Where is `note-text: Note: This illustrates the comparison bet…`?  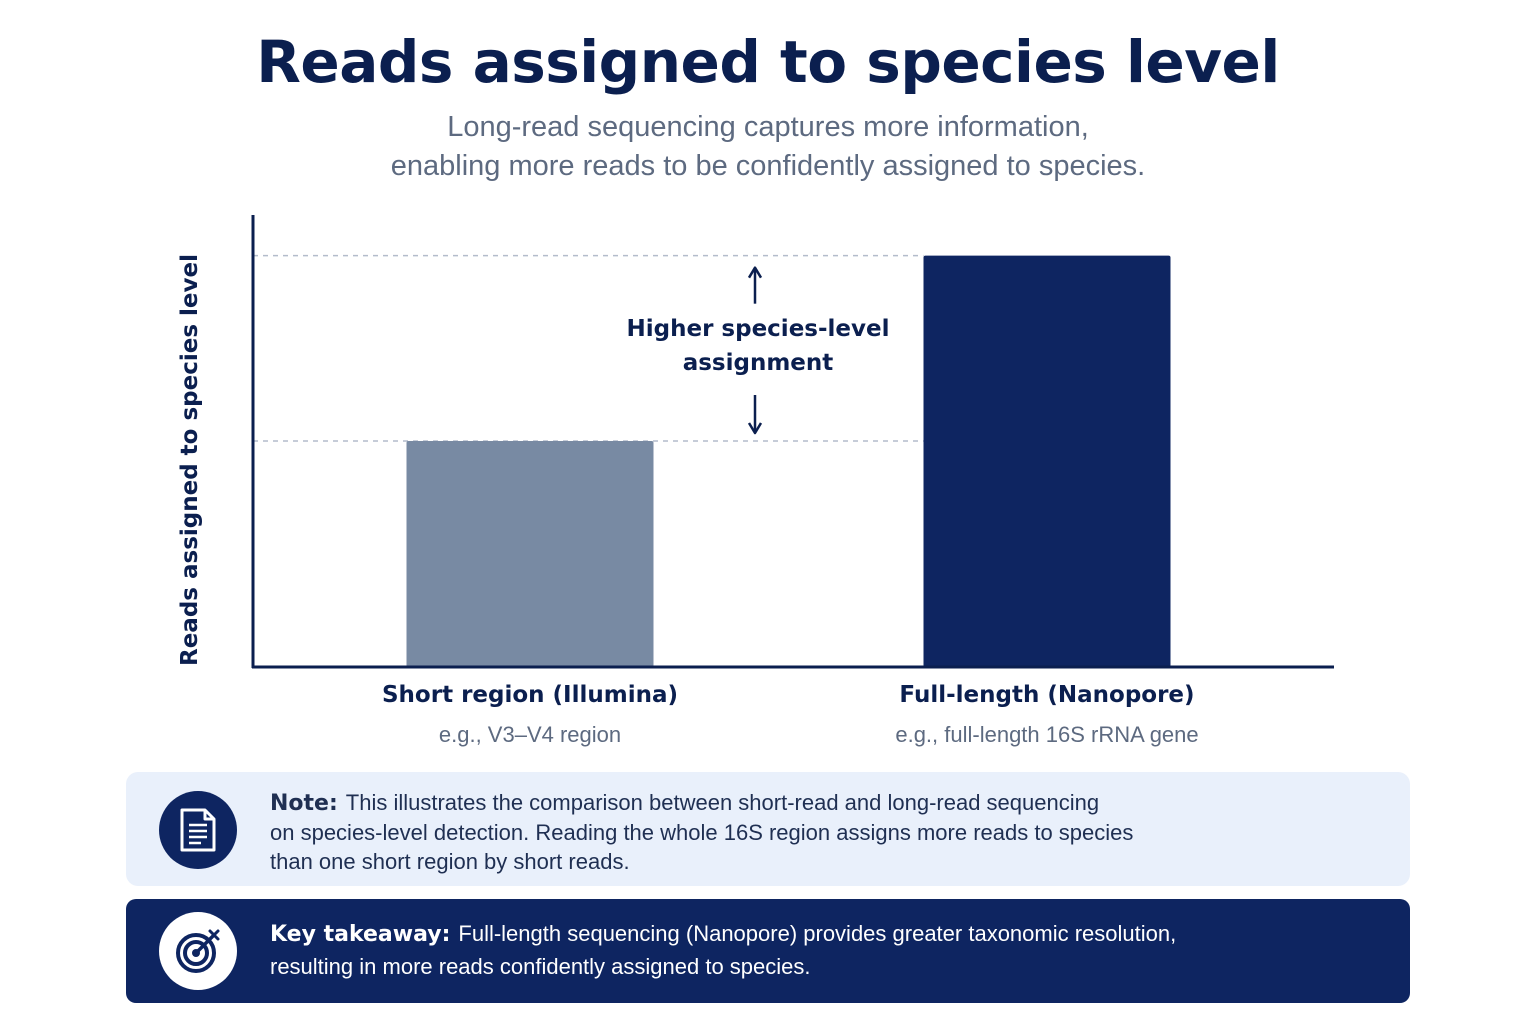 note-text: Note: This illustrates the comparison bet… is located at coordinates (820, 832).